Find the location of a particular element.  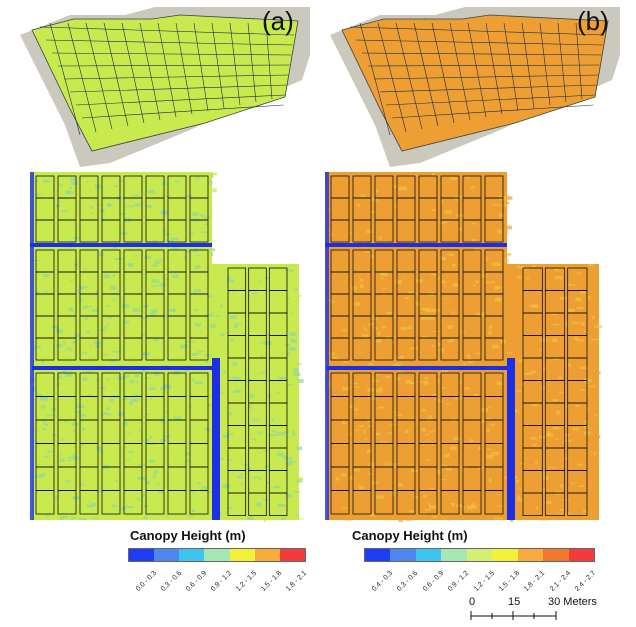

panel-b-perspective-plot-grid is located at coordinates (477, 79).